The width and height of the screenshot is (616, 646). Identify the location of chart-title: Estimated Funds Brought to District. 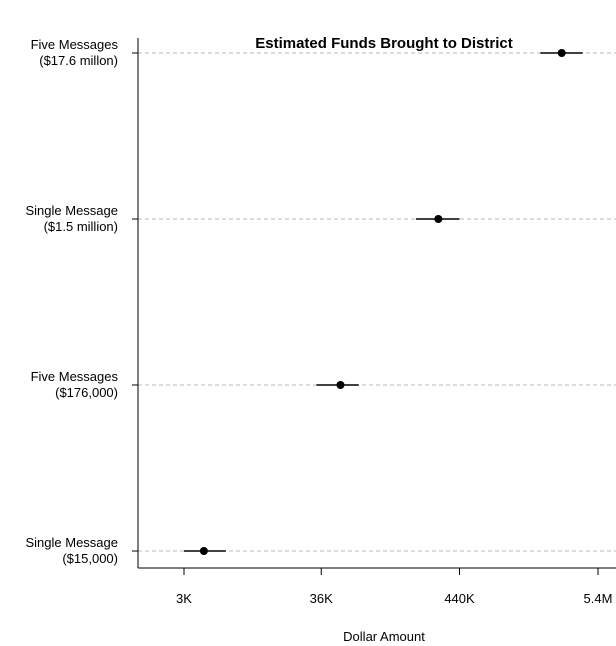
(384, 43).